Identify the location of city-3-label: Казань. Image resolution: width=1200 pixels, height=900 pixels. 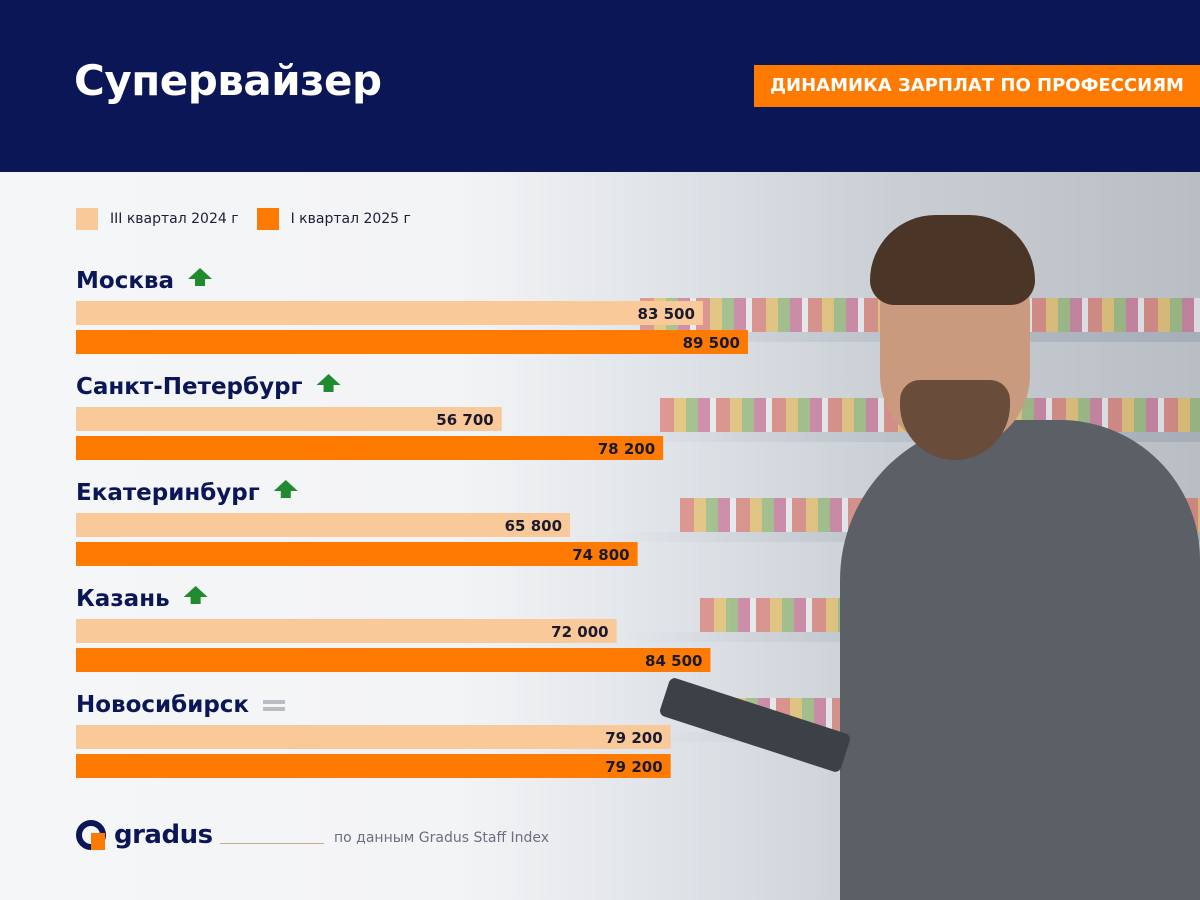
(123, 599).